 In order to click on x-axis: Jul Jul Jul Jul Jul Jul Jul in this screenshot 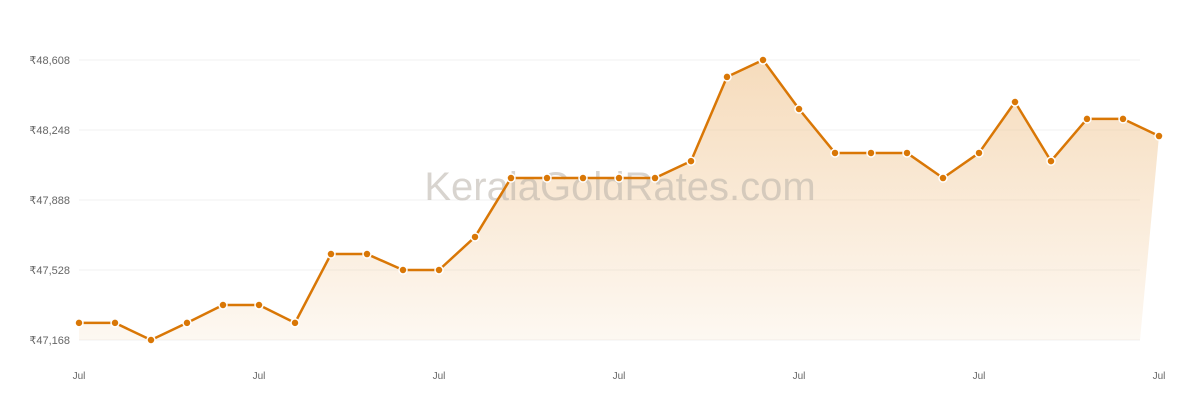, I will do `click(619, 376)`.